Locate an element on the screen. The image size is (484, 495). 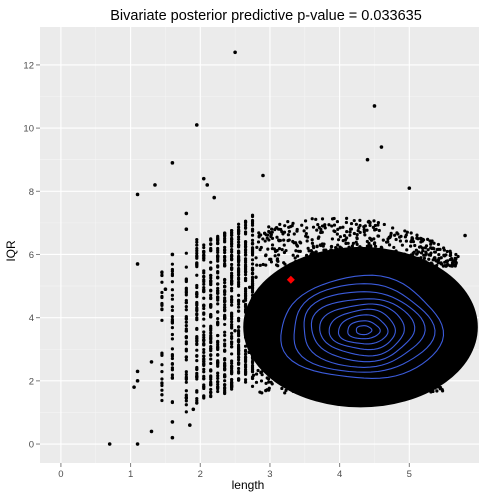
contour-line is located at coordinates (364, 330).